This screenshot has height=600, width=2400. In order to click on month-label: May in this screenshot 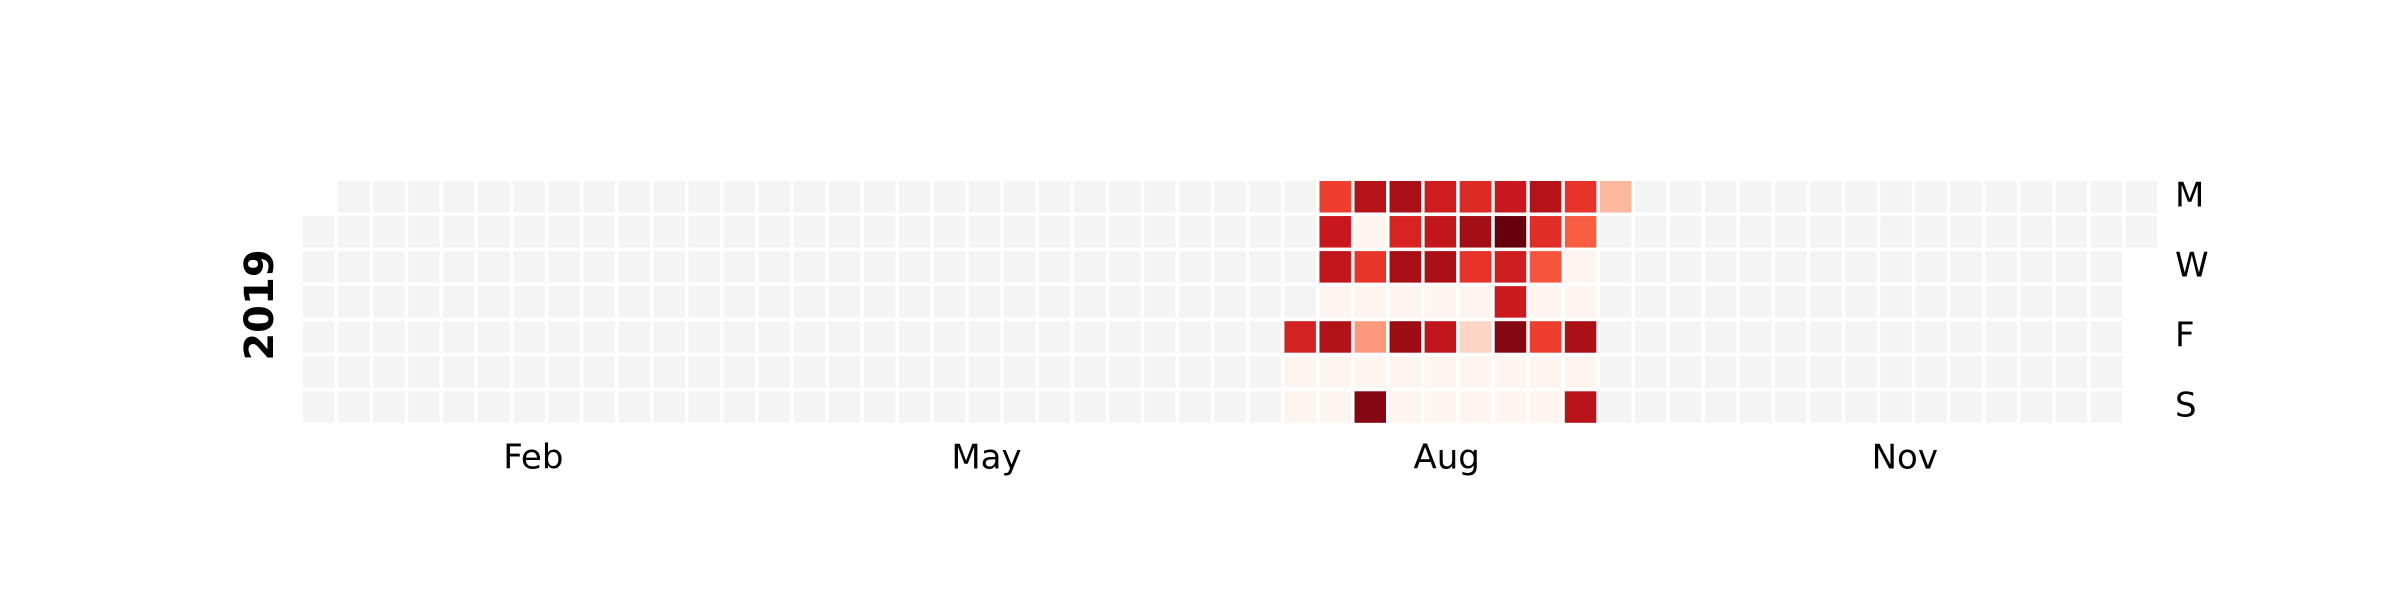, I will do `click(986, 458)`.